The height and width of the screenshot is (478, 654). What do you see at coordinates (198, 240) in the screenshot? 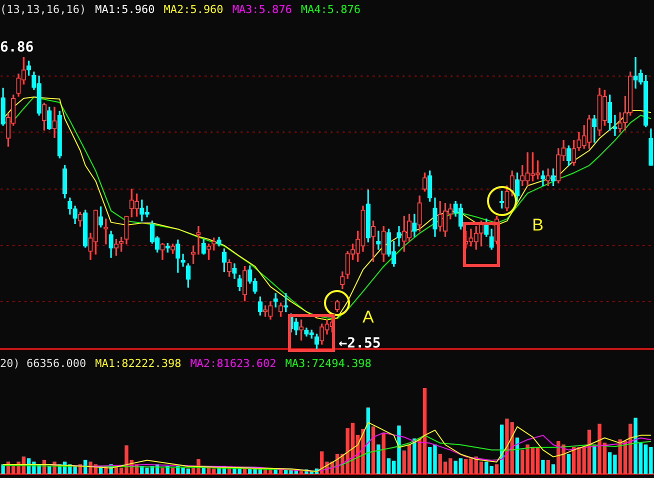
I see `candlestick` at bounding box center [198, 240].